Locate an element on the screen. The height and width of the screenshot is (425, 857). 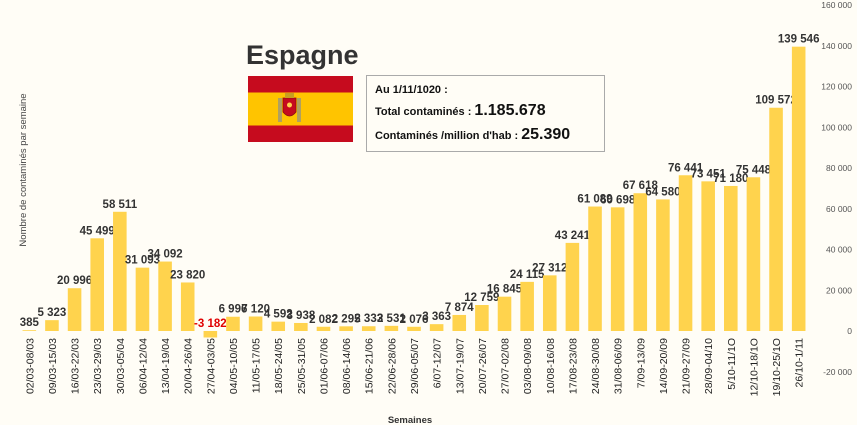
x-tick-label: 11/05-17/05 is located at coordinates (257, 365).